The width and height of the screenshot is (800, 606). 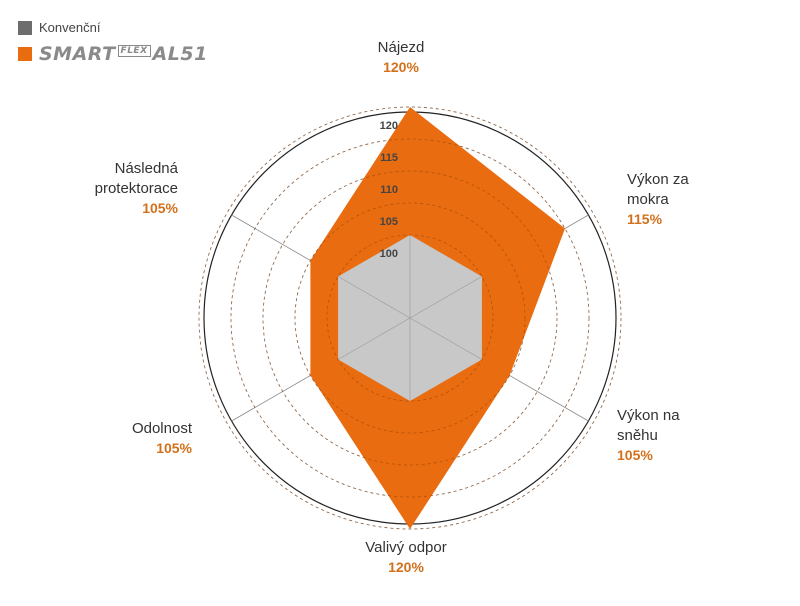 I want to click on category-label: Výkon na, so click(x=648, y=415).